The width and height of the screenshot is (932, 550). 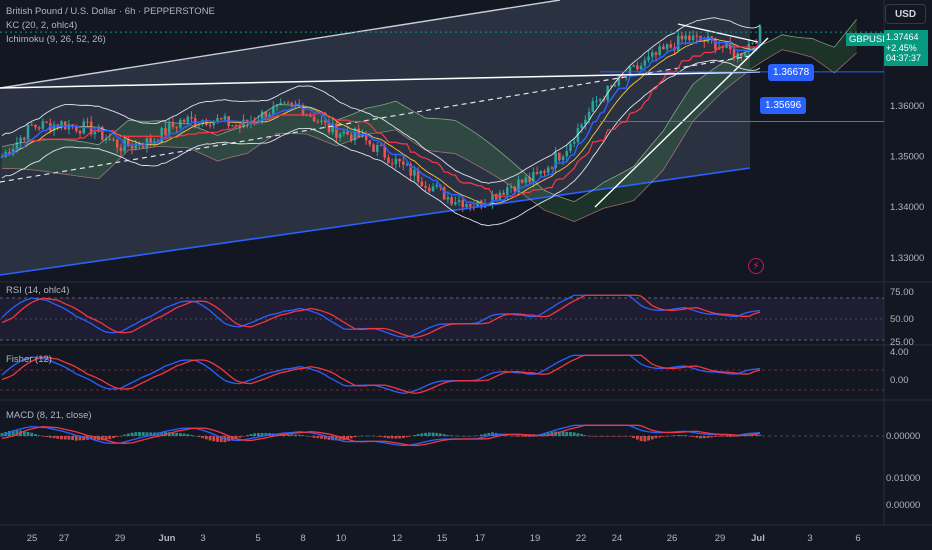 I want to click on trend-line-resistance, so click(x=718, y=33).